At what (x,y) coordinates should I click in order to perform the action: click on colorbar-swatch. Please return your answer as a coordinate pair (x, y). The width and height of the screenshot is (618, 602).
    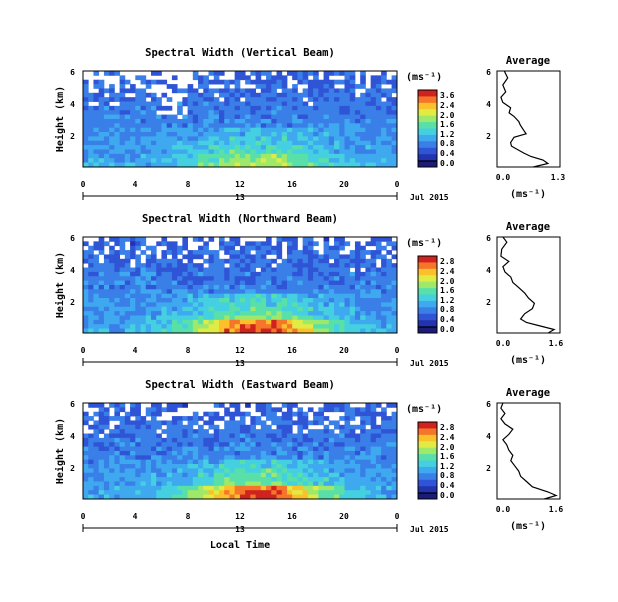
    Looking at the image, I should click on (427, 317).